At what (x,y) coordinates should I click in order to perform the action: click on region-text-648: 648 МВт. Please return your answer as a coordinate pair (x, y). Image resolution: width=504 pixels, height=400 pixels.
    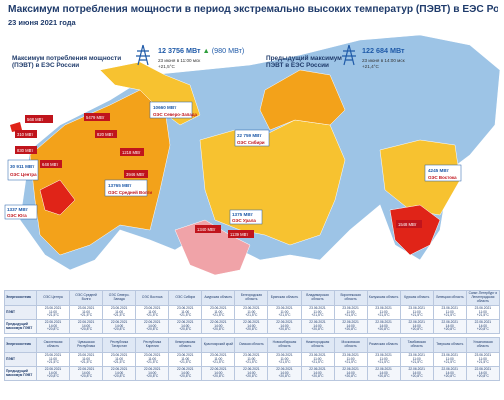
    Looking at the image, I should click on (50, 164).